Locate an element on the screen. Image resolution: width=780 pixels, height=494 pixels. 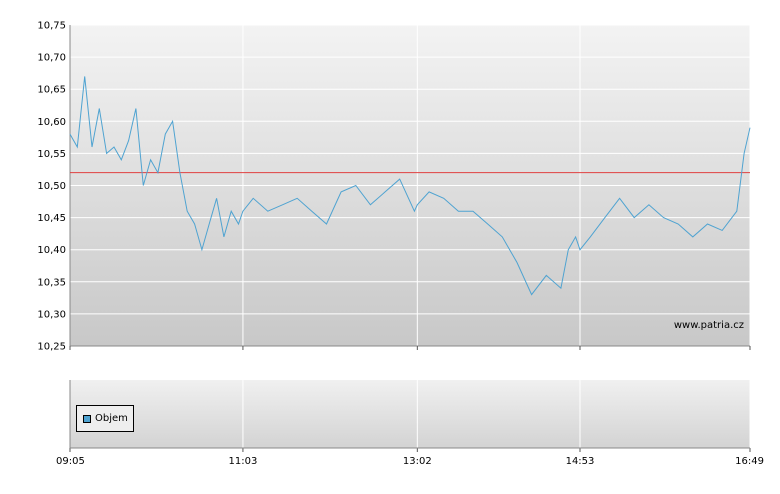
legend-swatch is located at coordinates (87, 419).